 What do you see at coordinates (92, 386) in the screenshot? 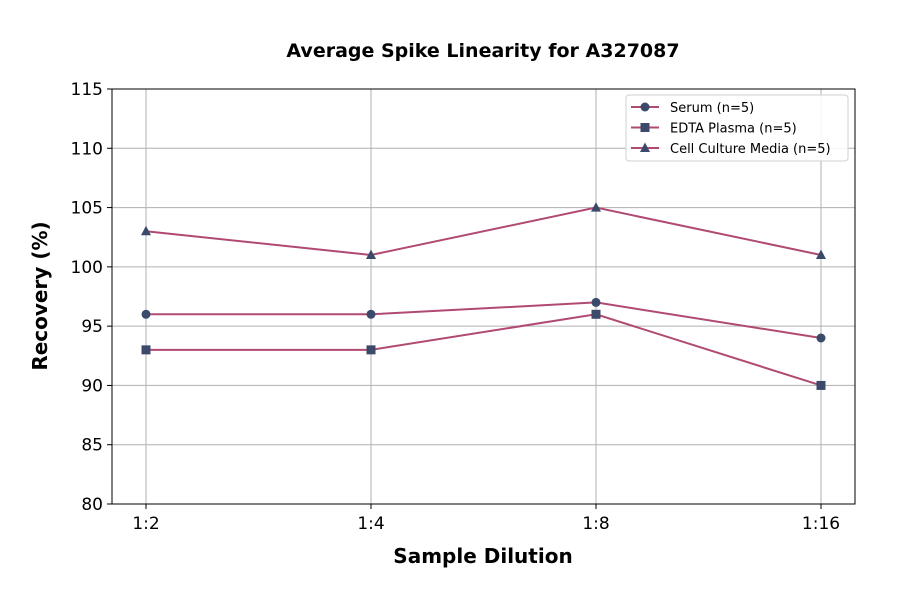
I see `y-tick-label: 90` at bounding box center [92, 386].